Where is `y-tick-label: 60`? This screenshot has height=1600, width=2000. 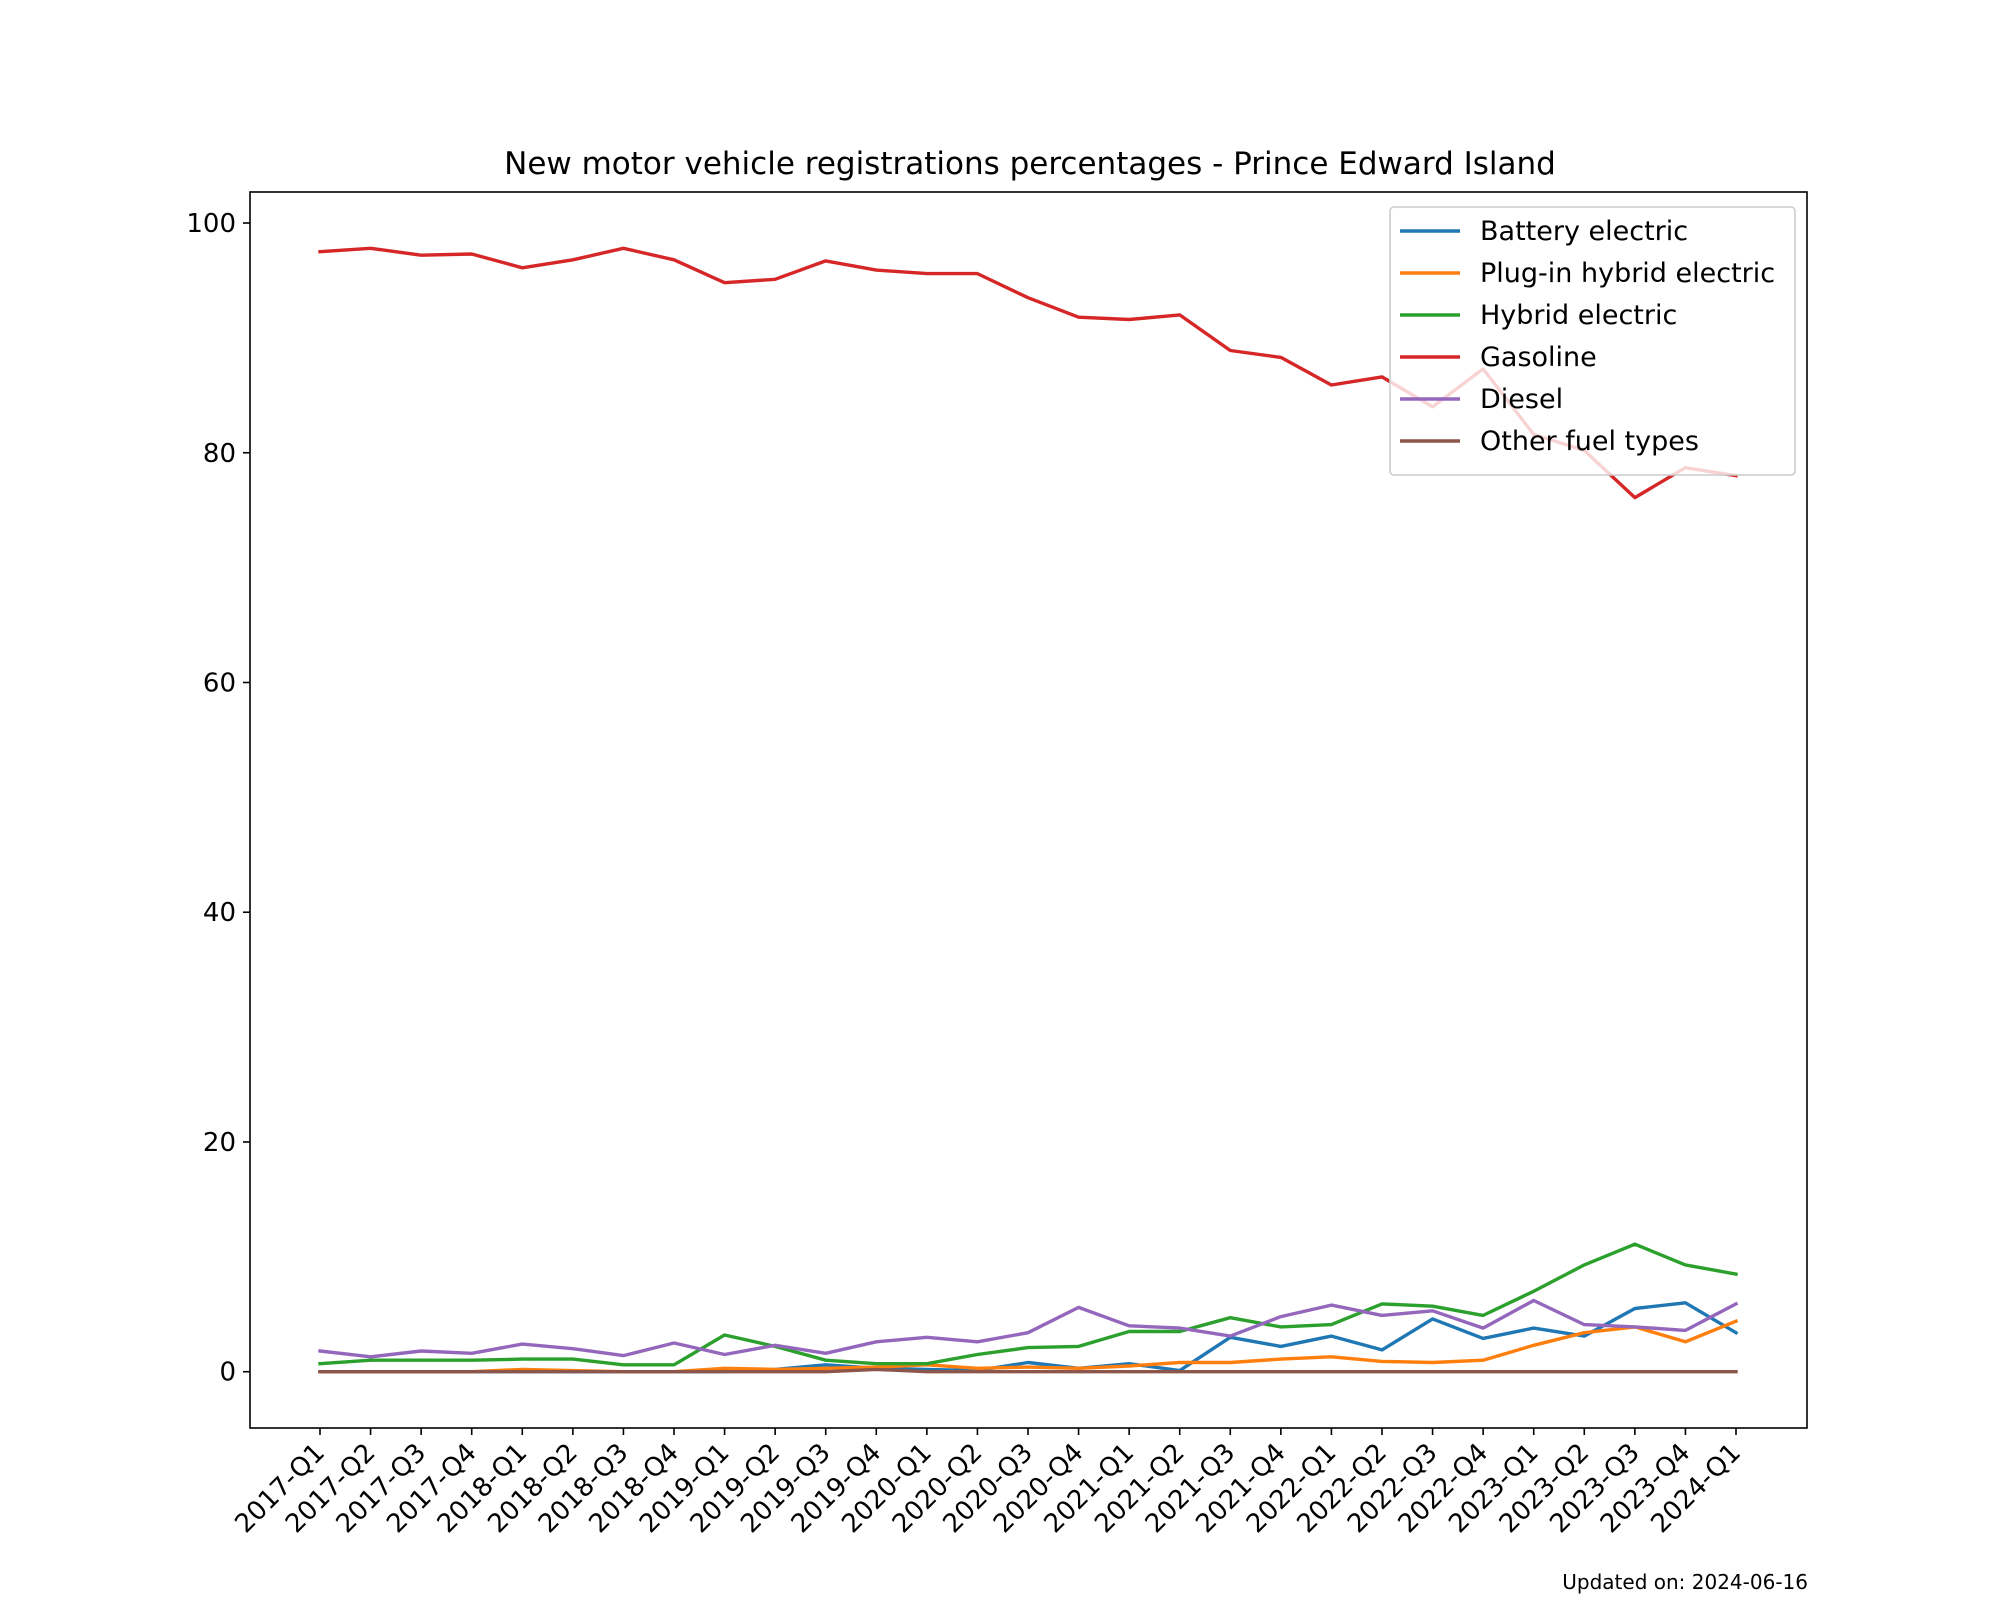
y-tick-label: 60 is located at coordinates (219, 683).